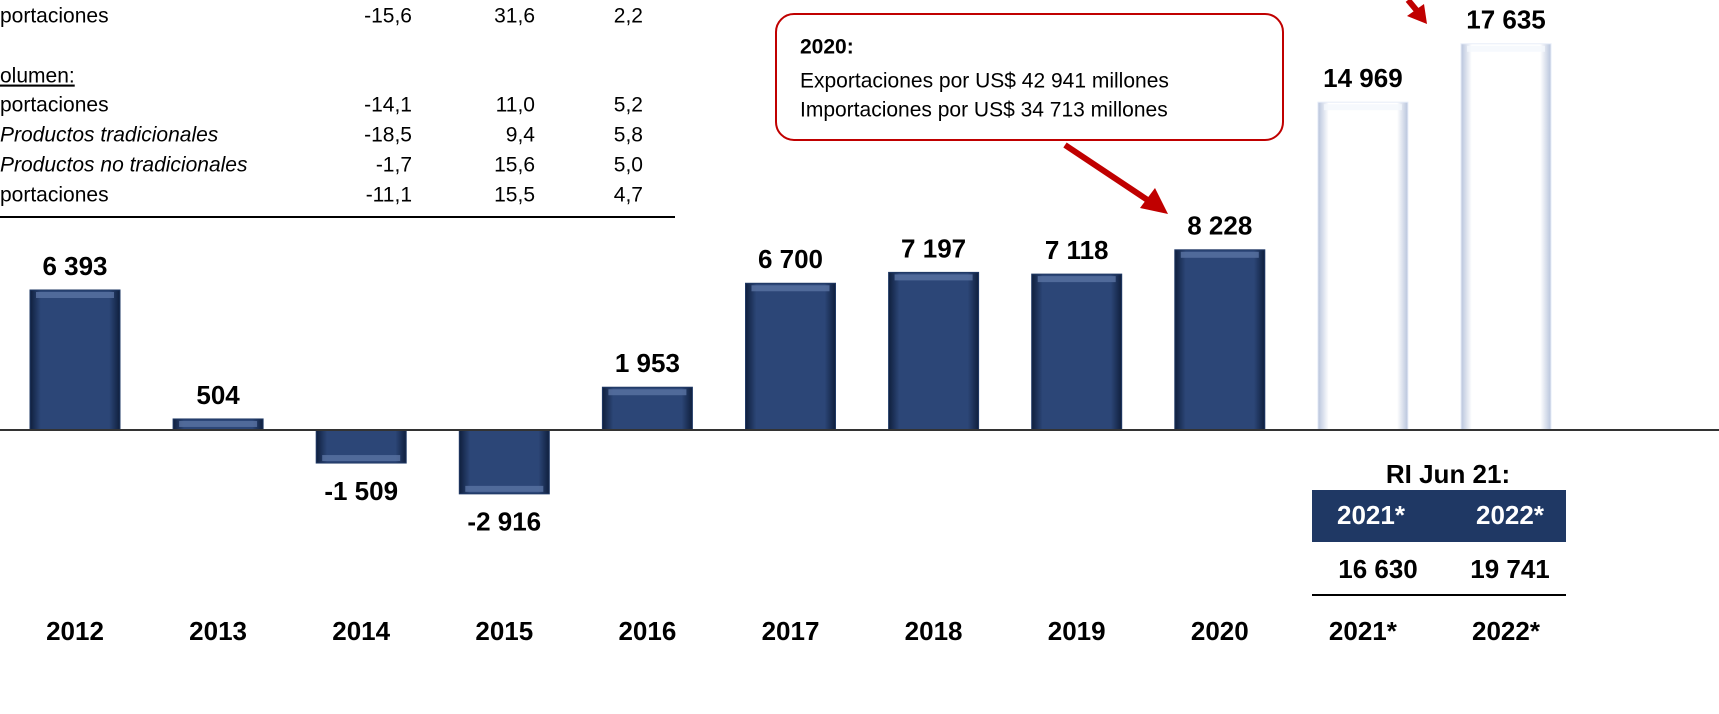 The image size is (1719, 714). Describe the element at coordinates (1077, 631) in the screenshot. I see `x-tick-label: 2019` at that location.